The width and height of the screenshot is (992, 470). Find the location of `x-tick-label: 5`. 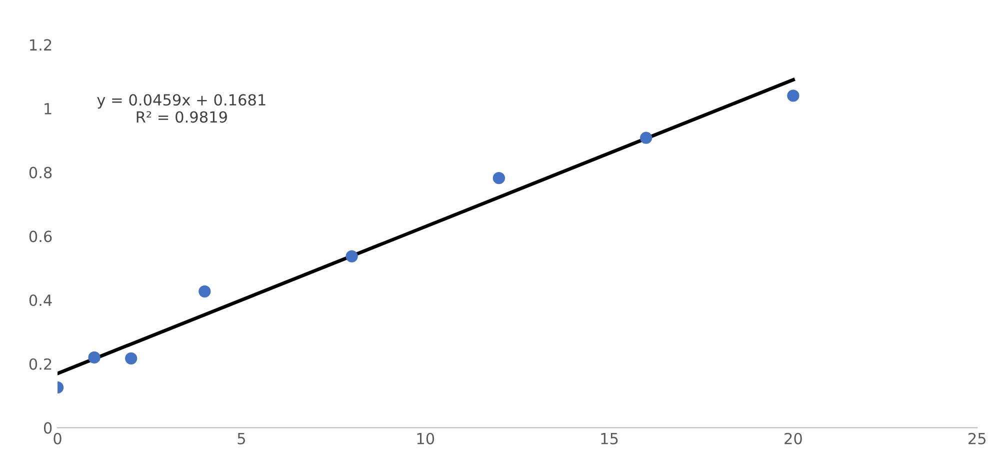

x-tick-label: 5 is located at coordinates (241, 438).